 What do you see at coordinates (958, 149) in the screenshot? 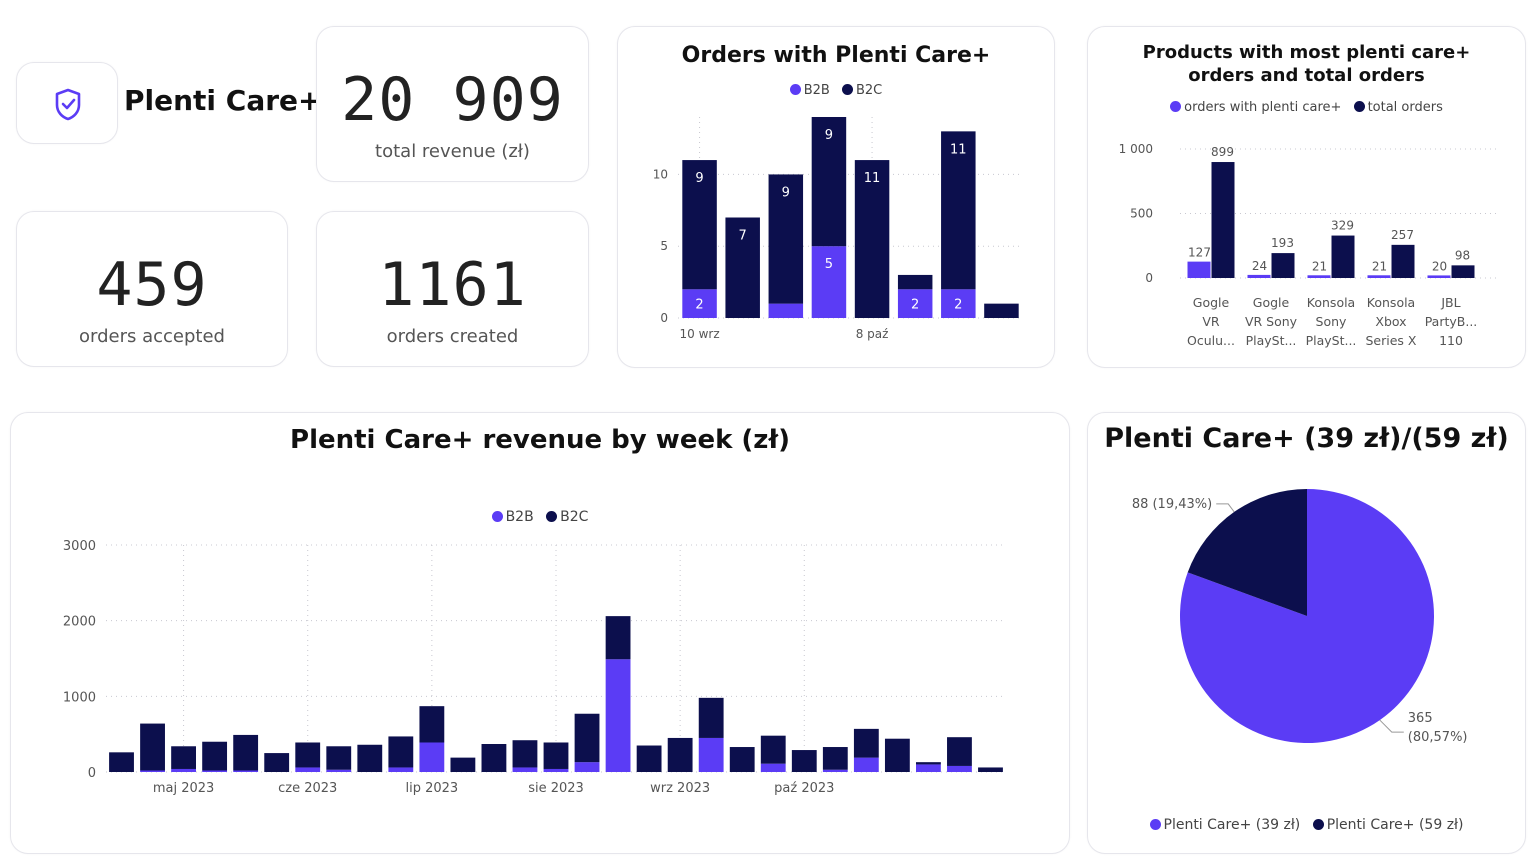
I see `data-label-b2c: 11` at bounding box center [958, 149].